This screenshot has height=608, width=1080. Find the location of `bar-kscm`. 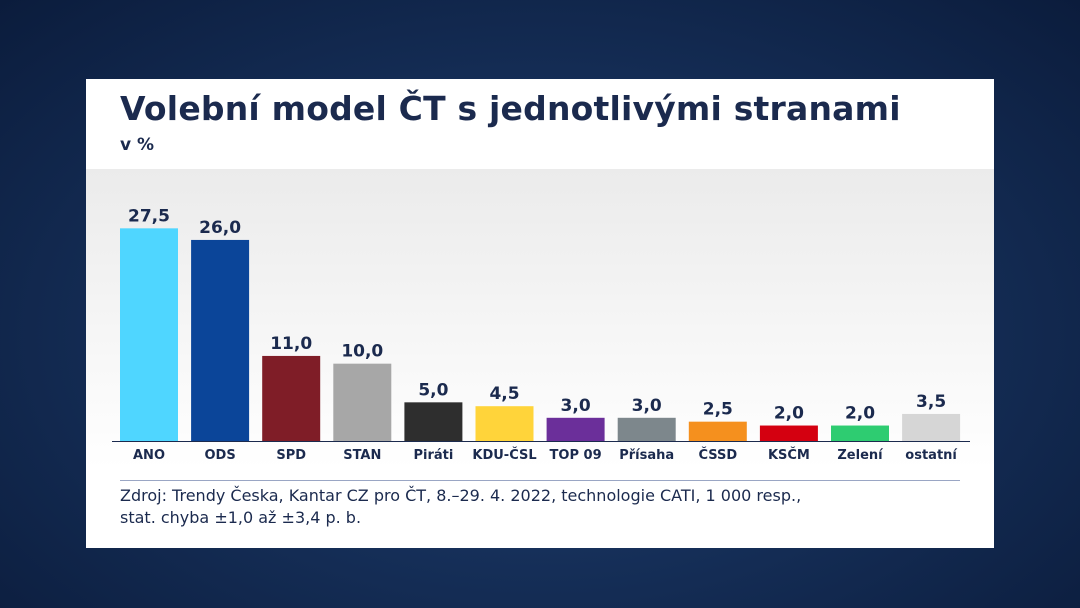

bar-kscm is located at coordinates (788, 433).